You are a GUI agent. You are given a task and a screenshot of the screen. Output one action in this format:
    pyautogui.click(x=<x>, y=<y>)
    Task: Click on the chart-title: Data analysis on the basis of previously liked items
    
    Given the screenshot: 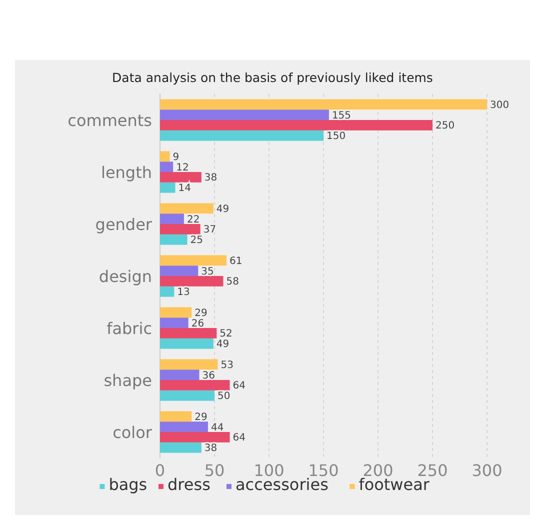 What is the action you would take?
    pyautogui.click(x=272, y=77)
    